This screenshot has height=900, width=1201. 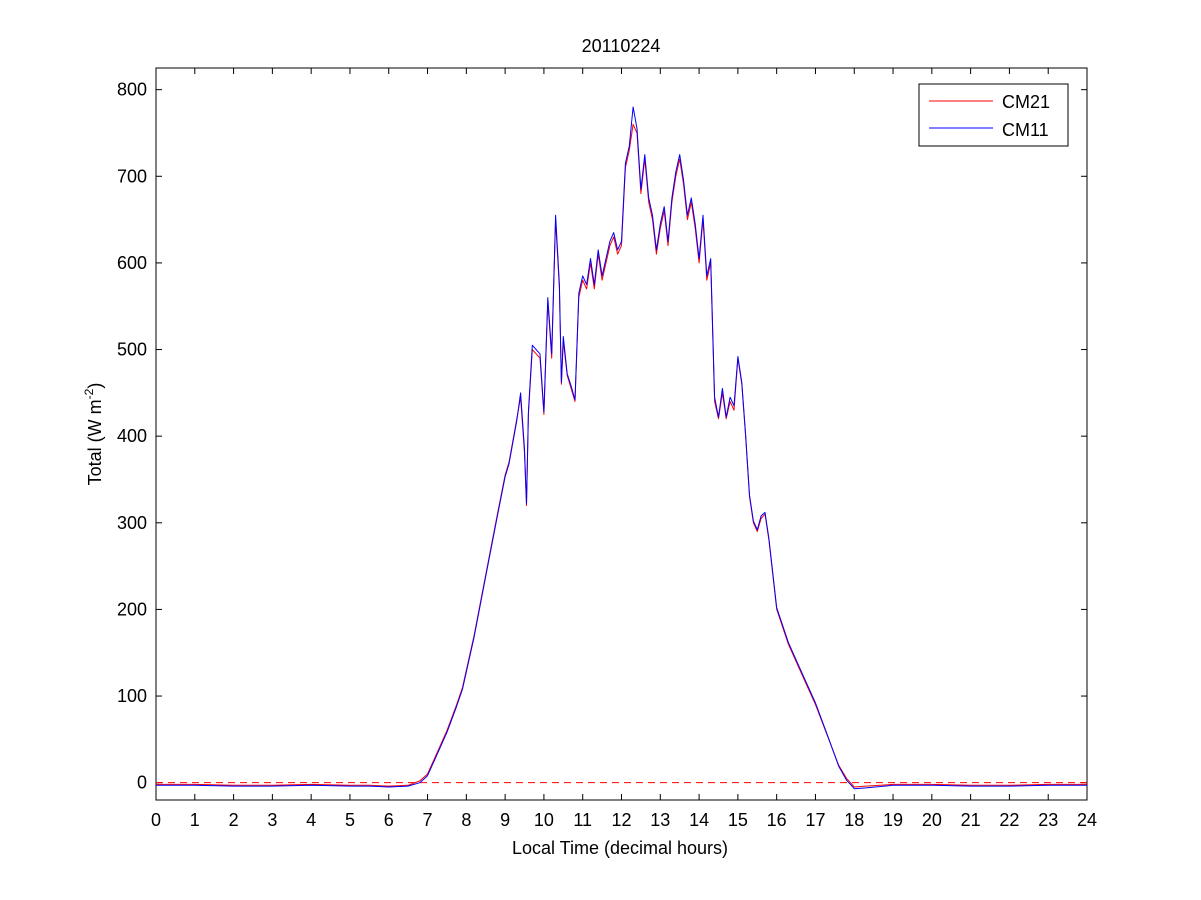 I want to click on x-tick-label: 12, so click(x=621, y=820).